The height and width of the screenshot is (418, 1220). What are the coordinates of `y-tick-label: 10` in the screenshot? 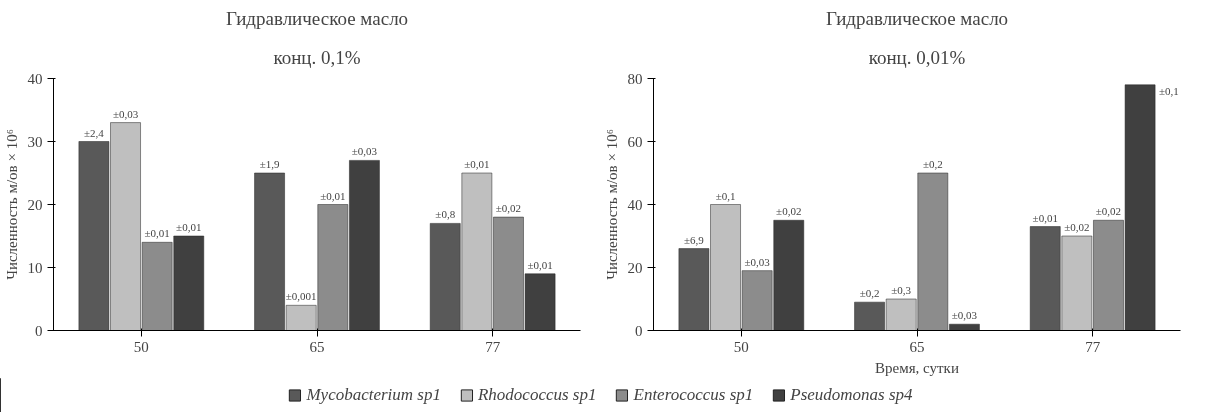 It's located at (35, 267).